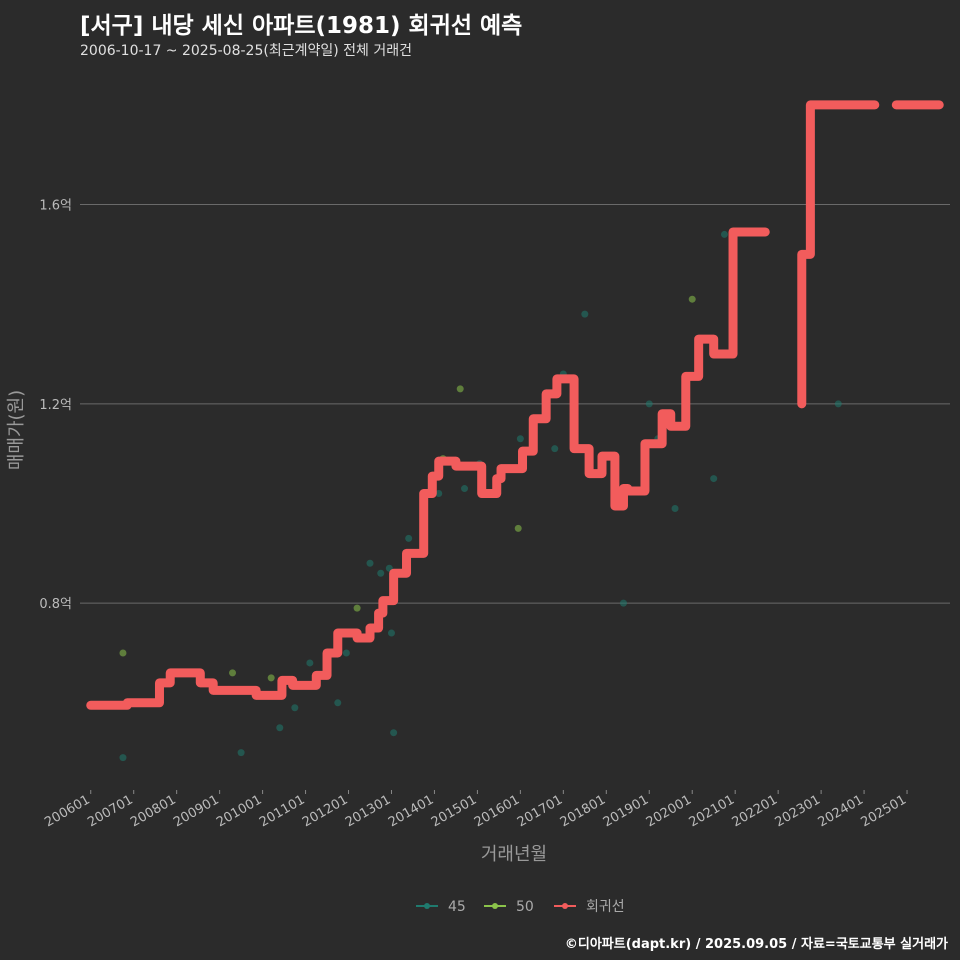 The width and height of the screenshot is (960, 960). I want to click on legend-label: 45, so click(457, 907).